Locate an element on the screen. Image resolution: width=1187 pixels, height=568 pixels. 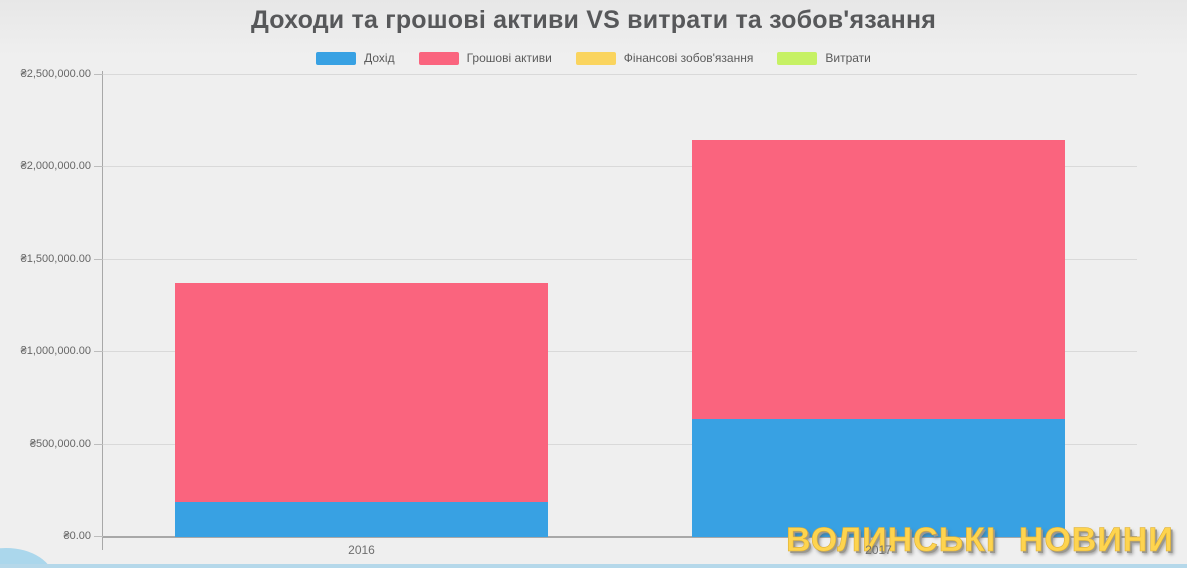
legend-item-1: Грошові активи is located at coordinates (485, 58).